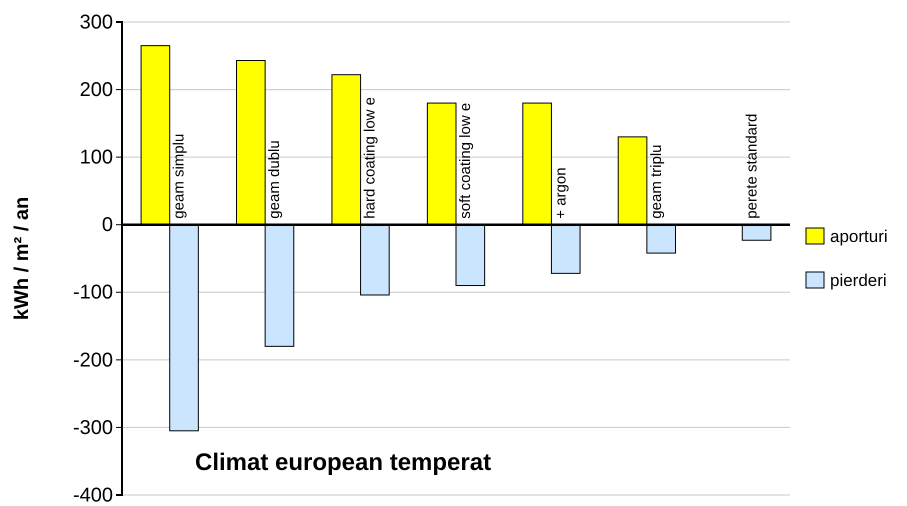  Describe the element at coordinates (92, 495) in the screenshot. I see `y-tick-label: -400` at that location.